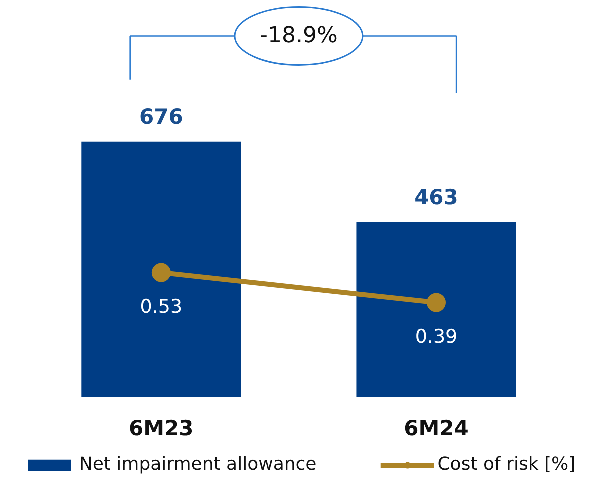 The image size is (598, 478). Describe the element at coordinates (198, 464) in the screenshot. I see `legend-label: Net impairment allowance` at that location.